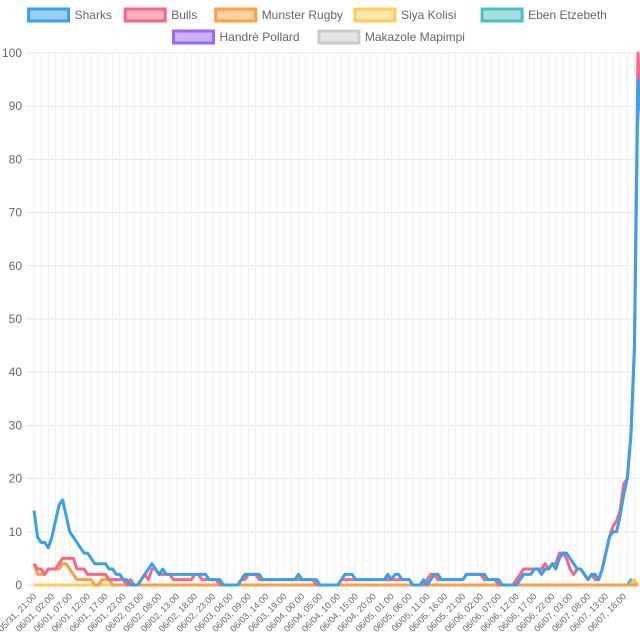 The width and height of the screenshot is (640, 640). I want to click on y-tick-label: 0, so click(18, 585).